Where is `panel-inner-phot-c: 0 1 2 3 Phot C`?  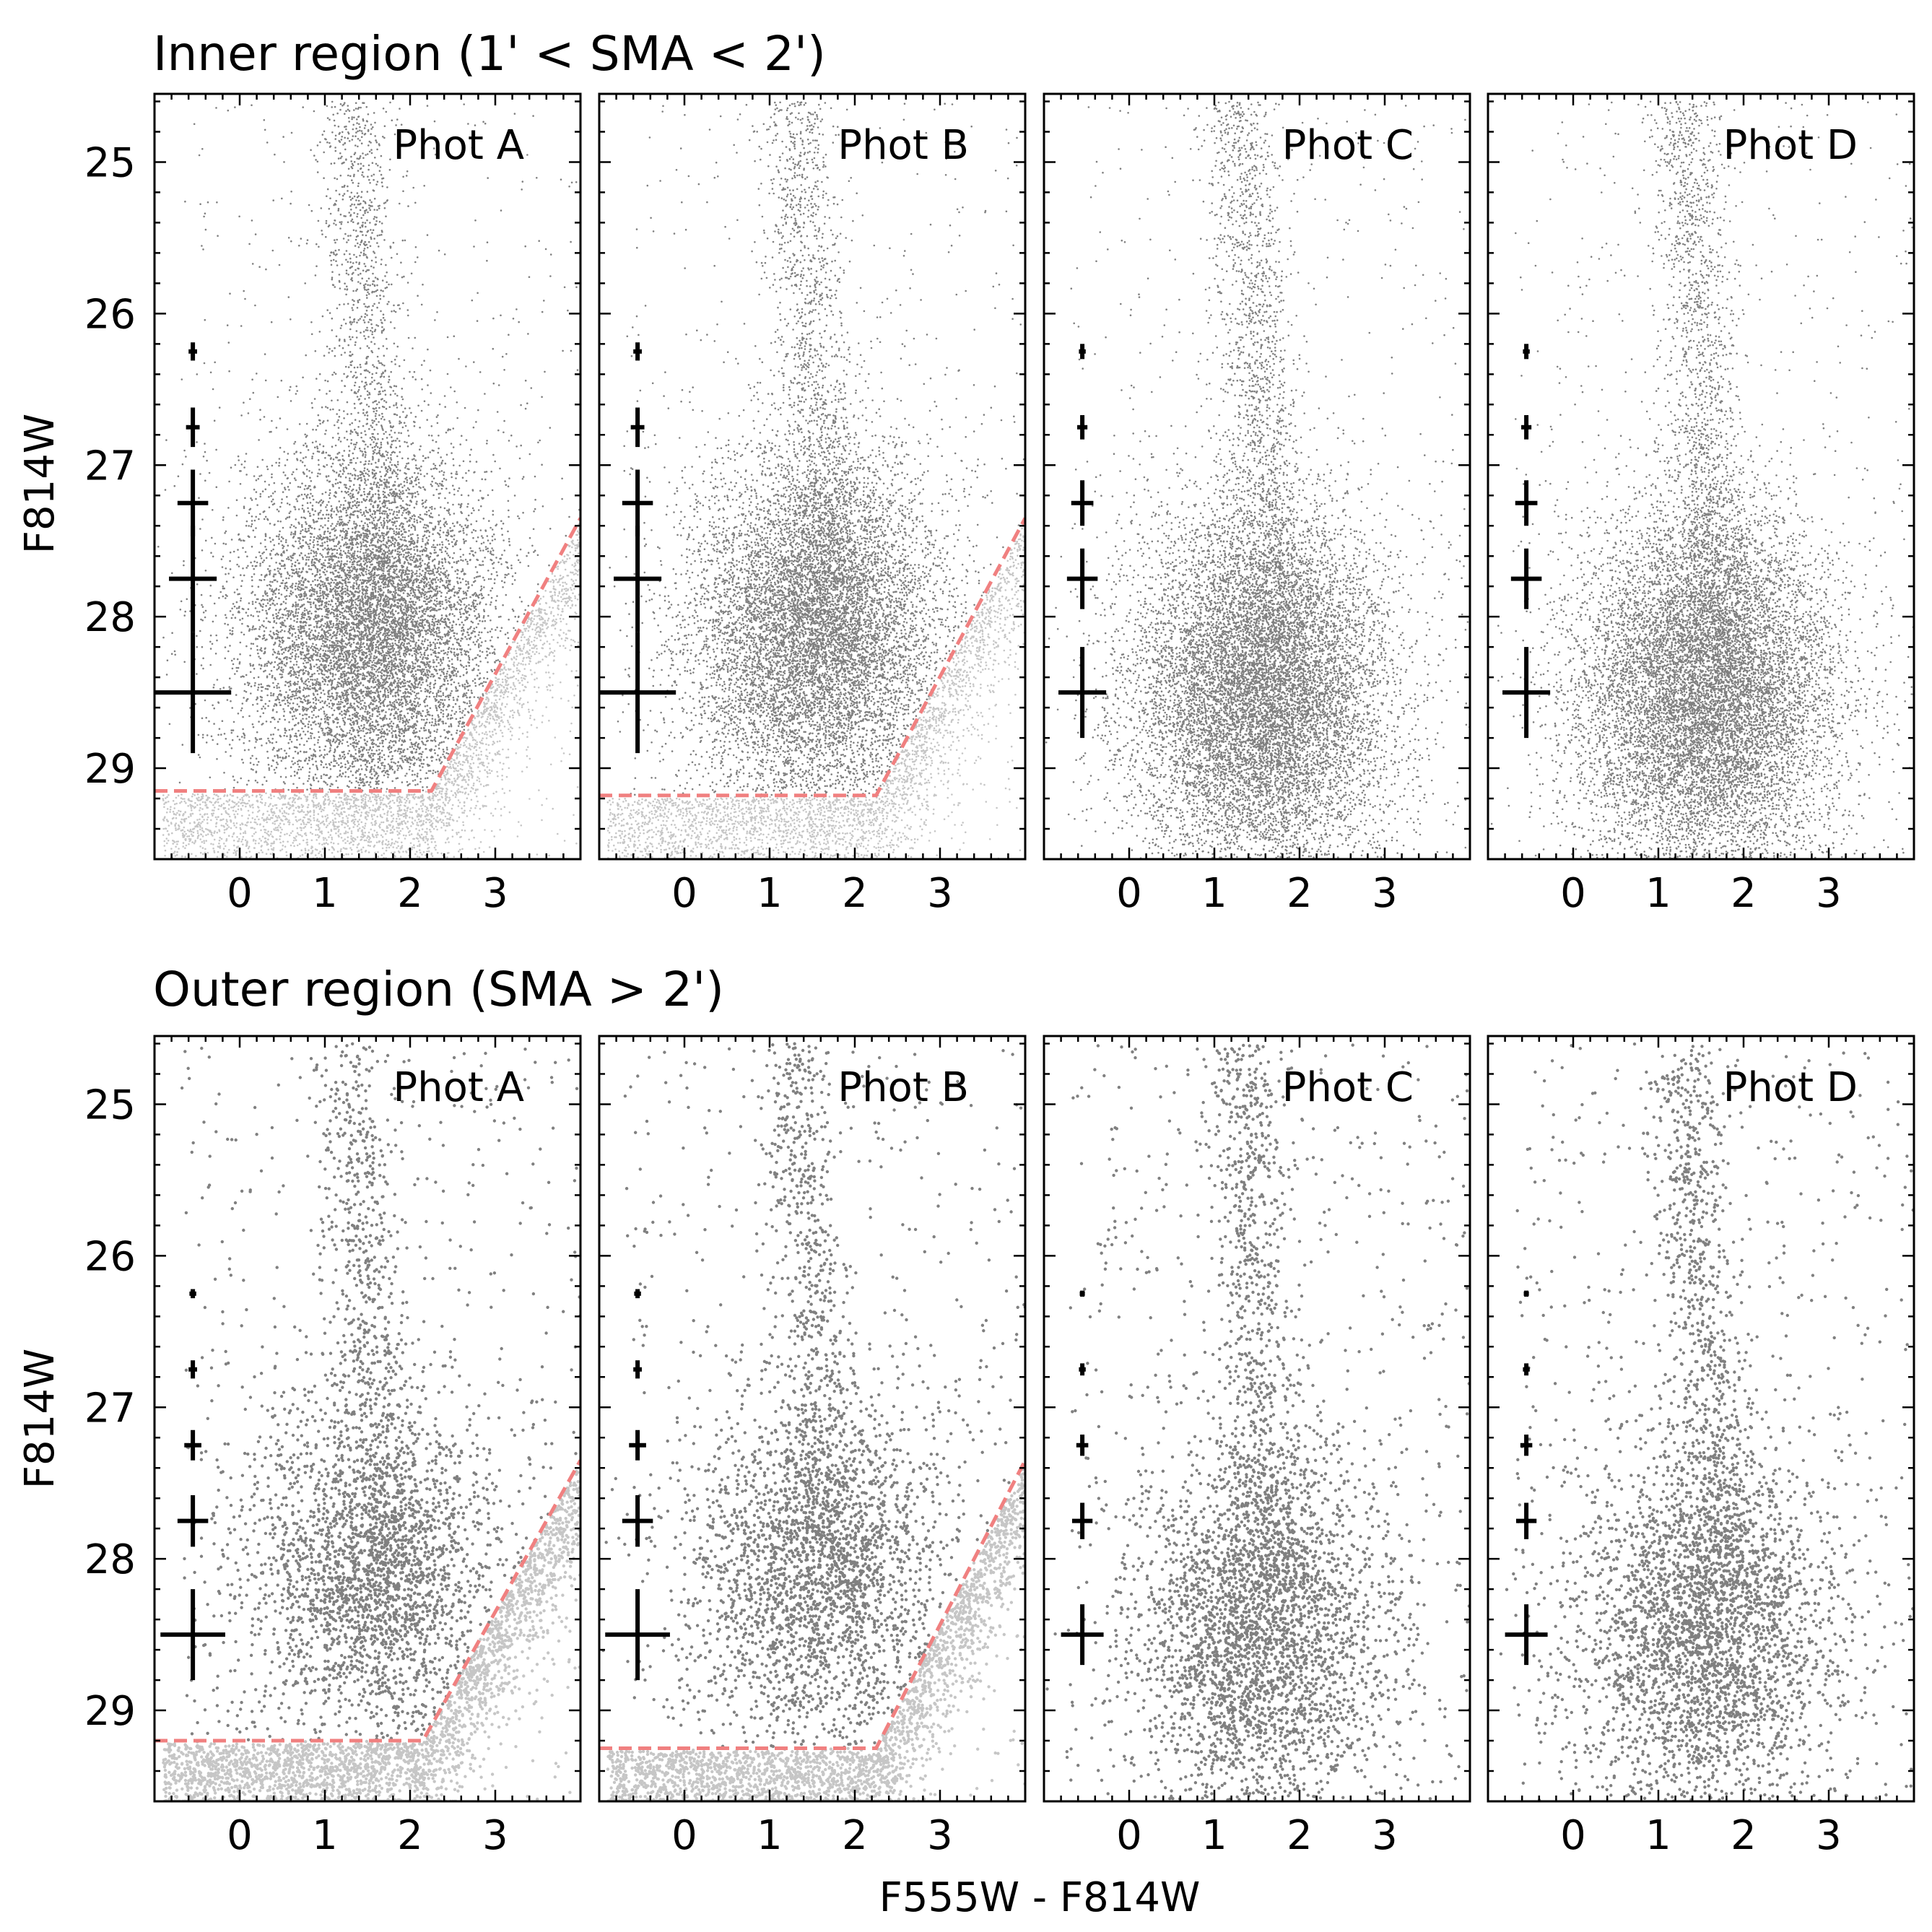 panel-inner-phot-c: 0 1 2 3 Phot C is located at coordinates (1257, 504).